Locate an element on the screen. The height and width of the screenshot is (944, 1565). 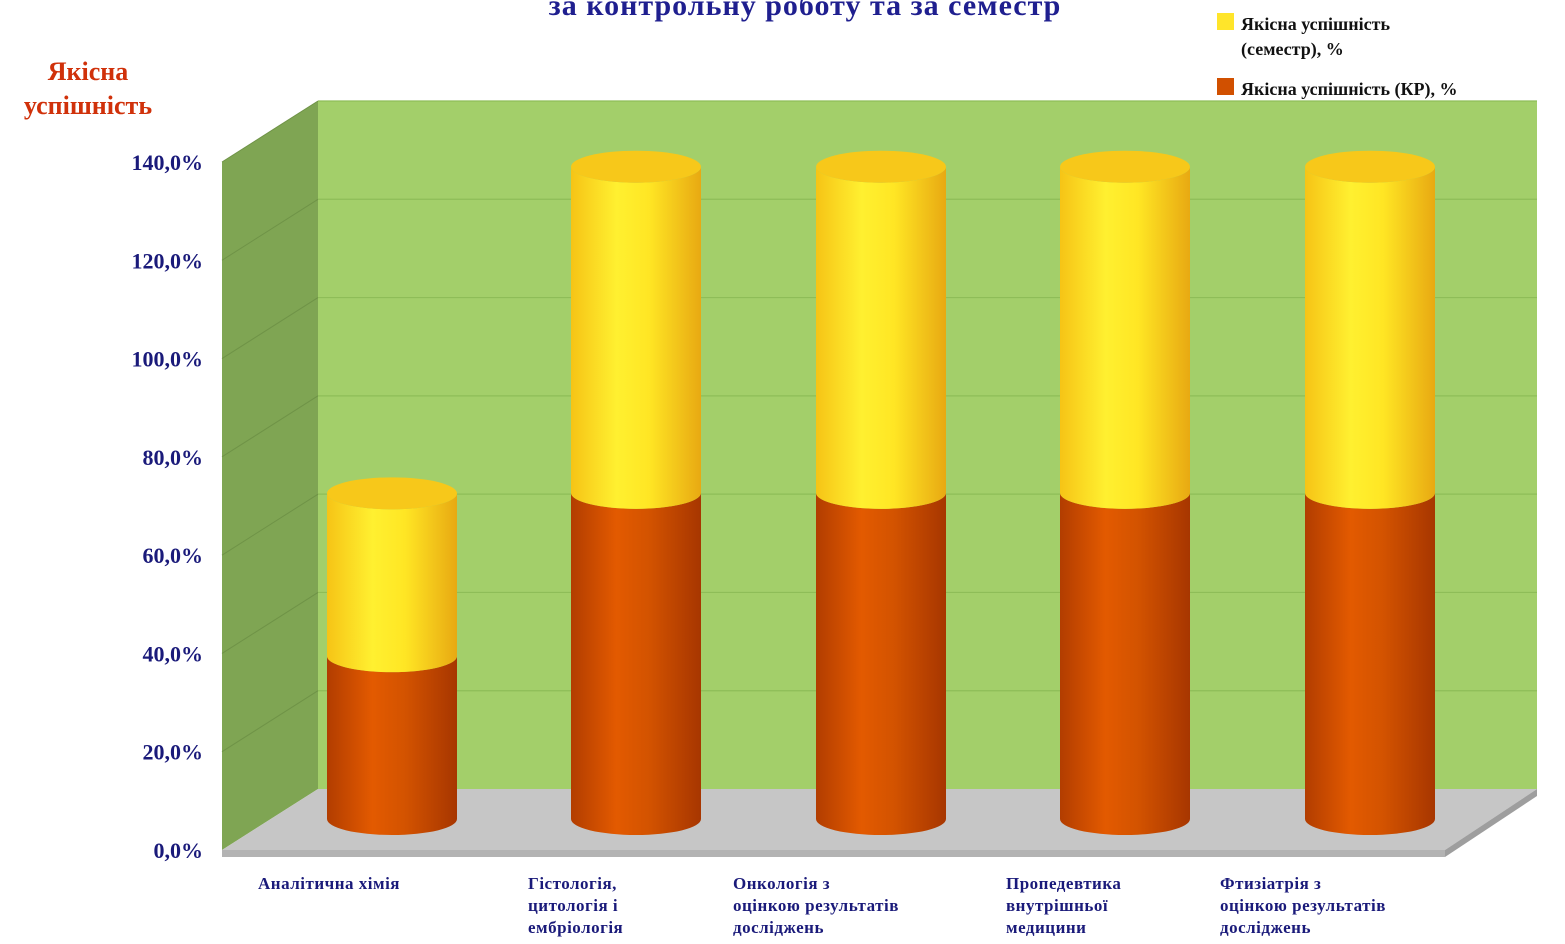
y-tick-label-6: 120,0% is located at coordinates (168, 260).